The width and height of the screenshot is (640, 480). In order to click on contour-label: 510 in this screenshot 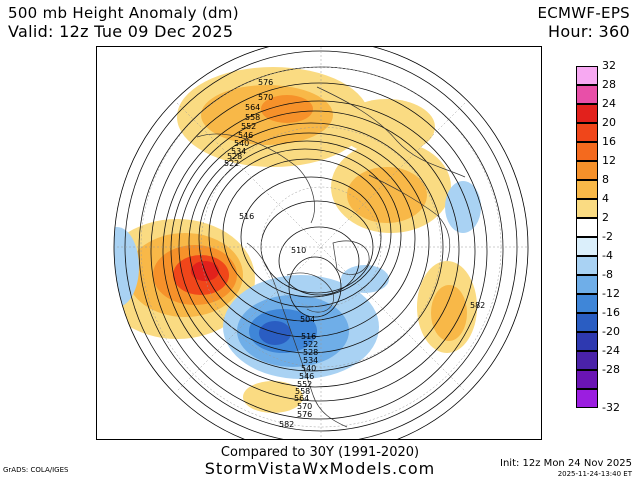, I will do `click(298, 250)`.